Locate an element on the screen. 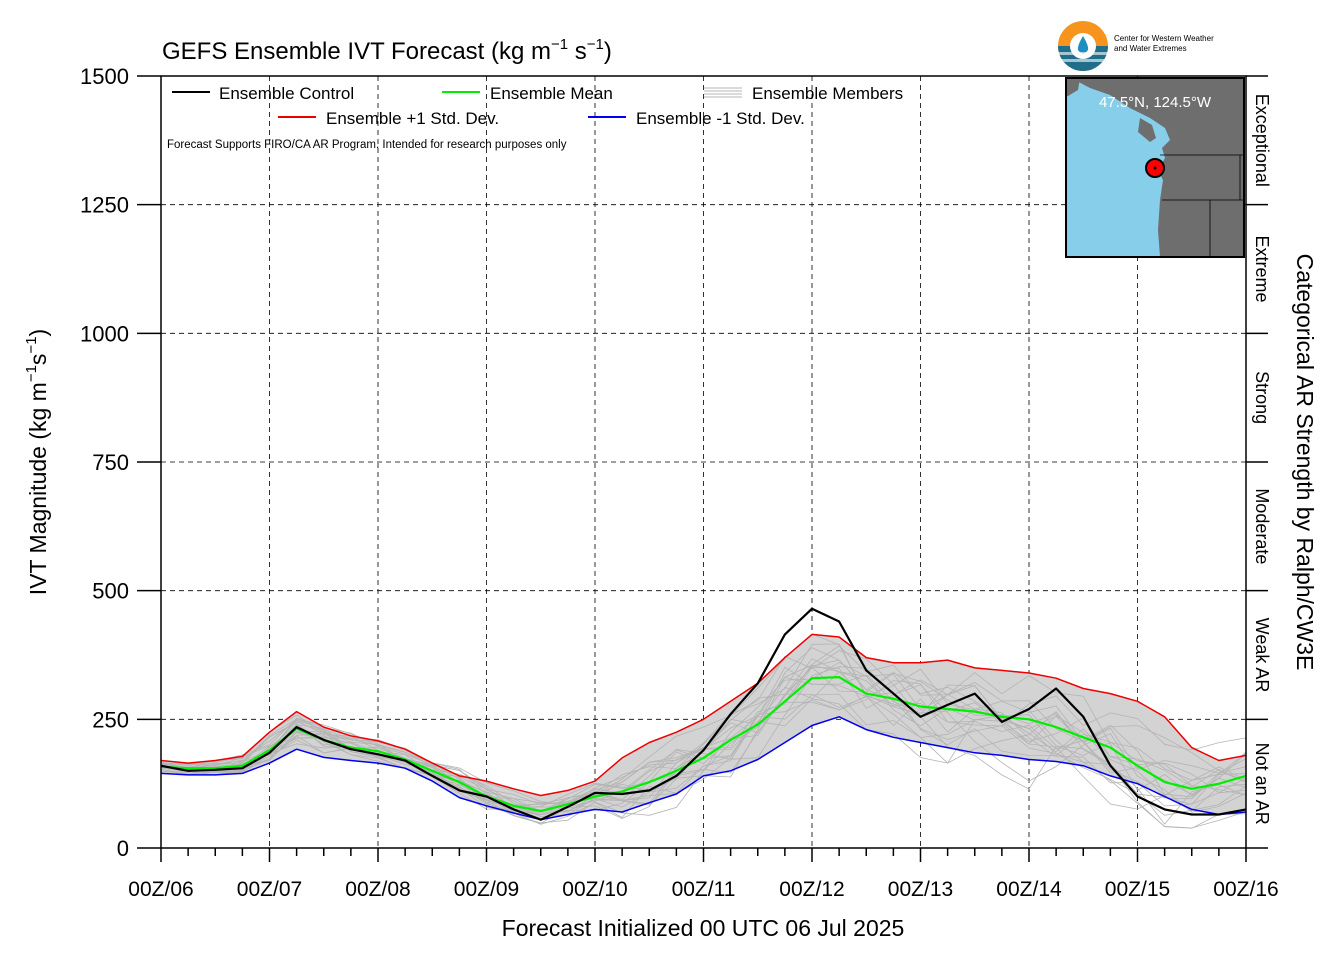 This screenshot has height=962, width=1336. x-tick-label: 00Z/11 is located at coordinates (704, 889).